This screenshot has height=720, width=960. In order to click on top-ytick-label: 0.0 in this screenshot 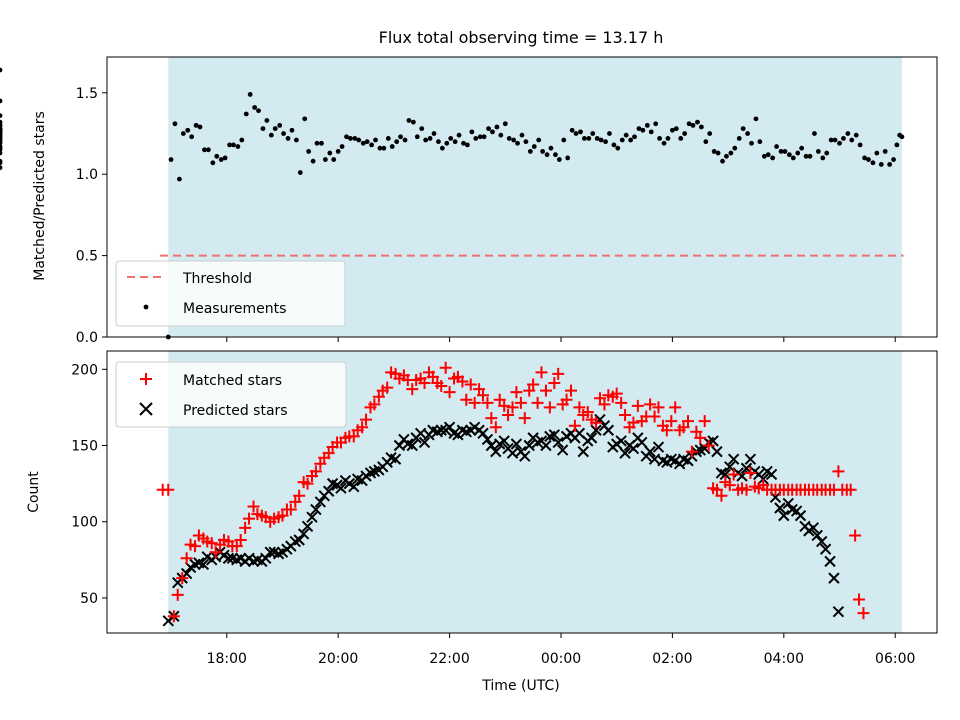, I will do `click(87, 338)`.